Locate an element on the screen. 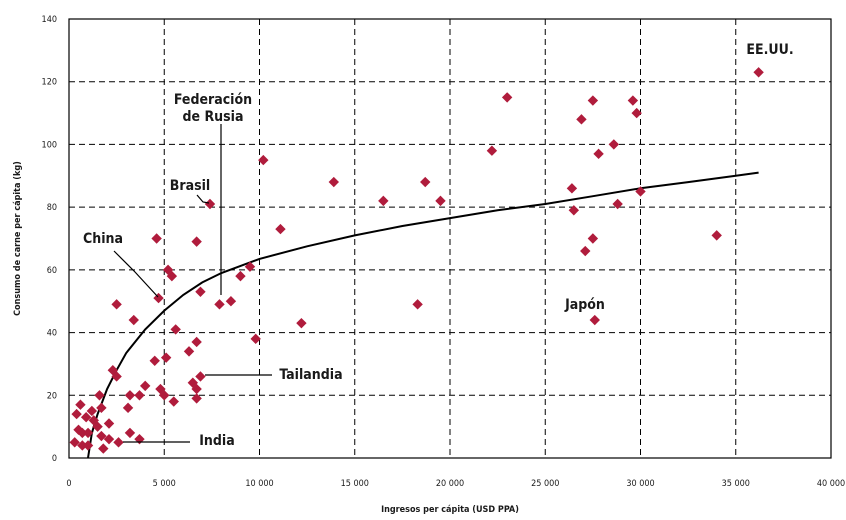 The width and height of the screenshot is (846, 520). annotation-china: China is located at coordinates (103, 239).